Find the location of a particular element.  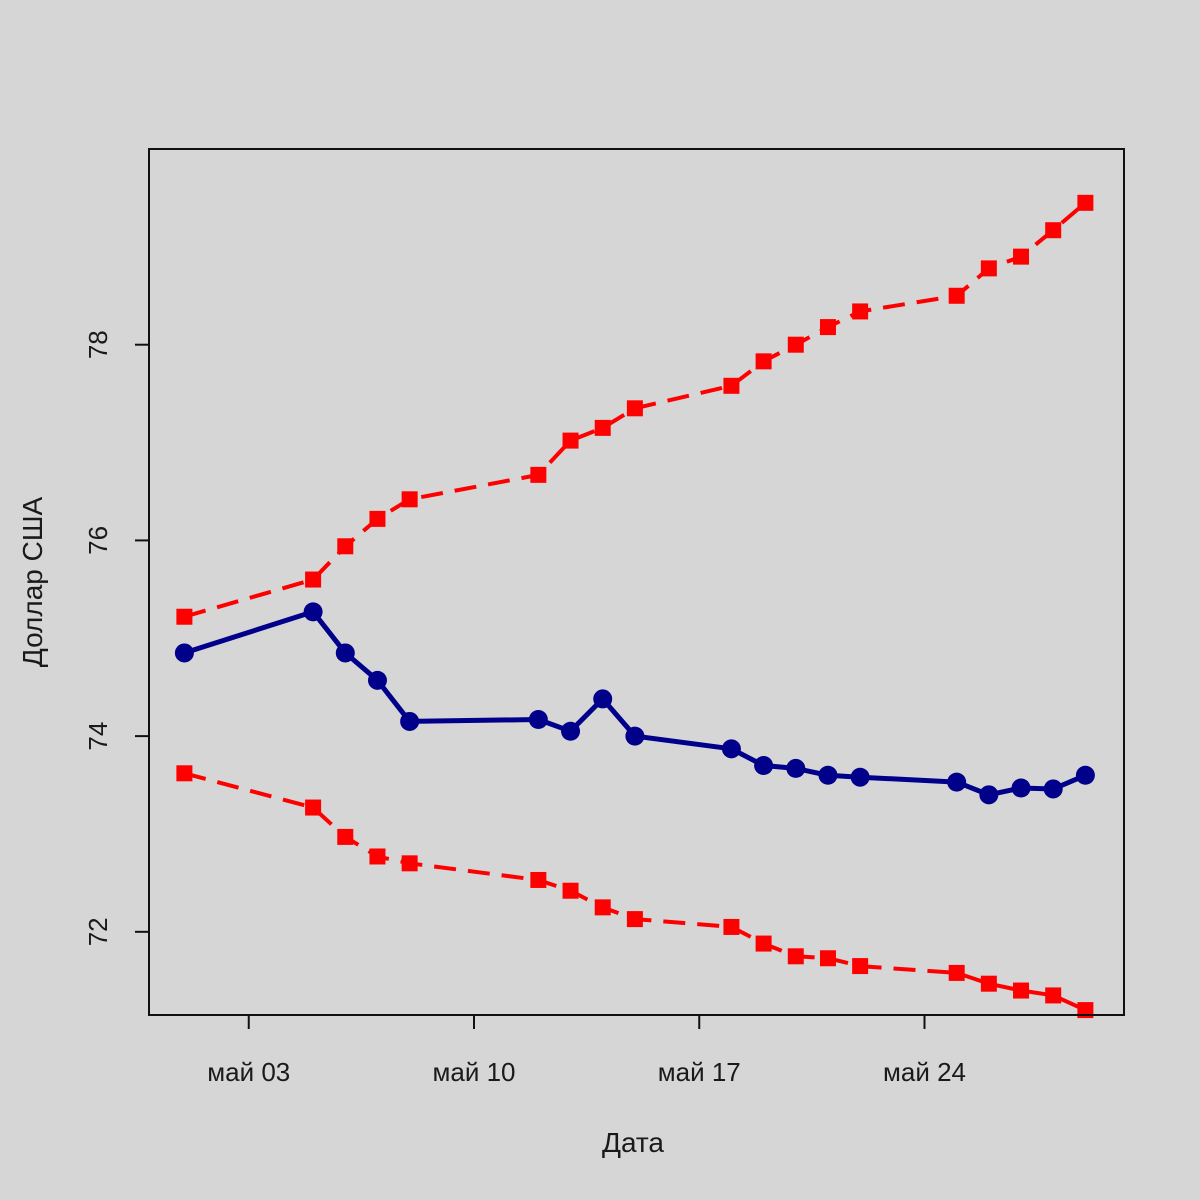

x-tick-label: май 03 is located at coordinates (248, 1072).